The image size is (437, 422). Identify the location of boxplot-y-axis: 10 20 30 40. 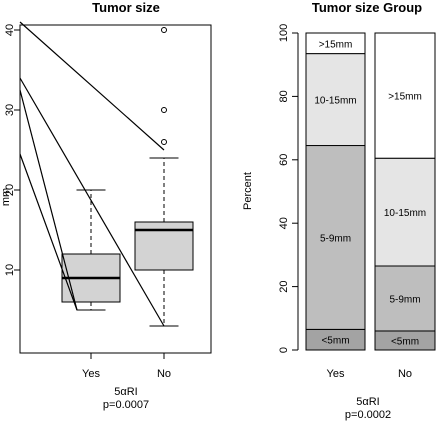
(12, 150).